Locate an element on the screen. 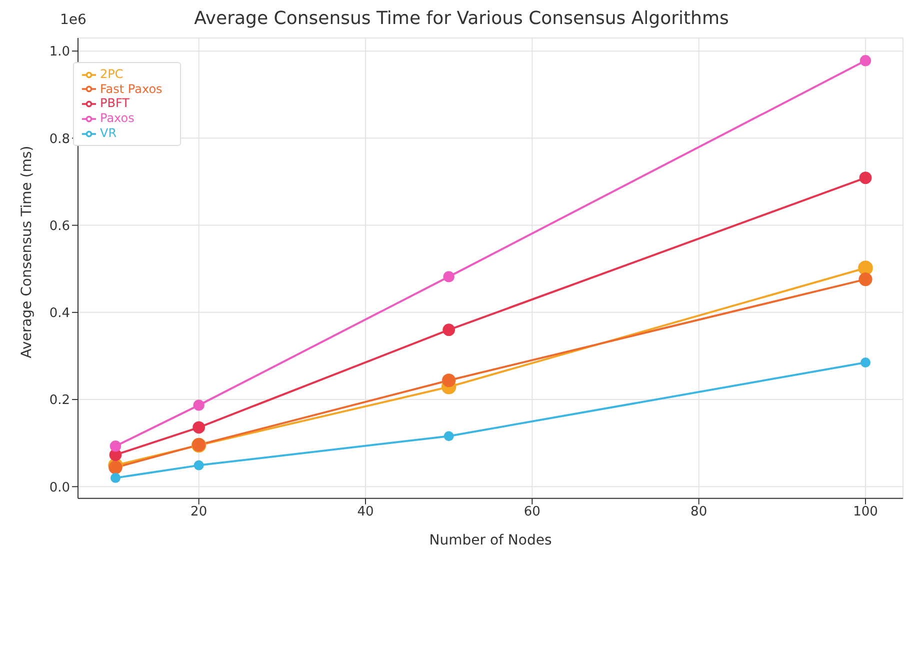  legend-label: PBFT is located at coordinates (115, 103).